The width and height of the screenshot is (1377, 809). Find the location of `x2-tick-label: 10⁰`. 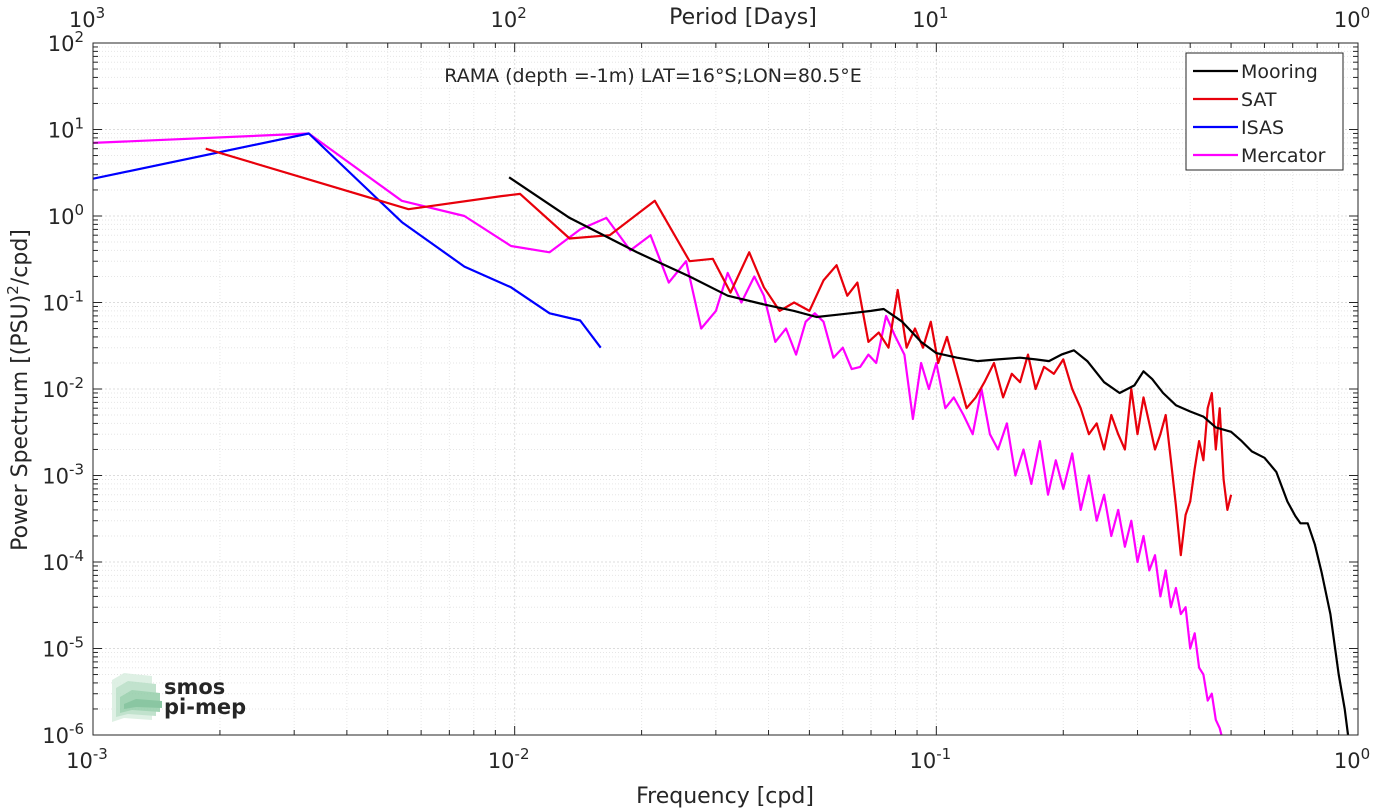

x2-tick-label: 10⁰ is located at coordinates (1352, 18).